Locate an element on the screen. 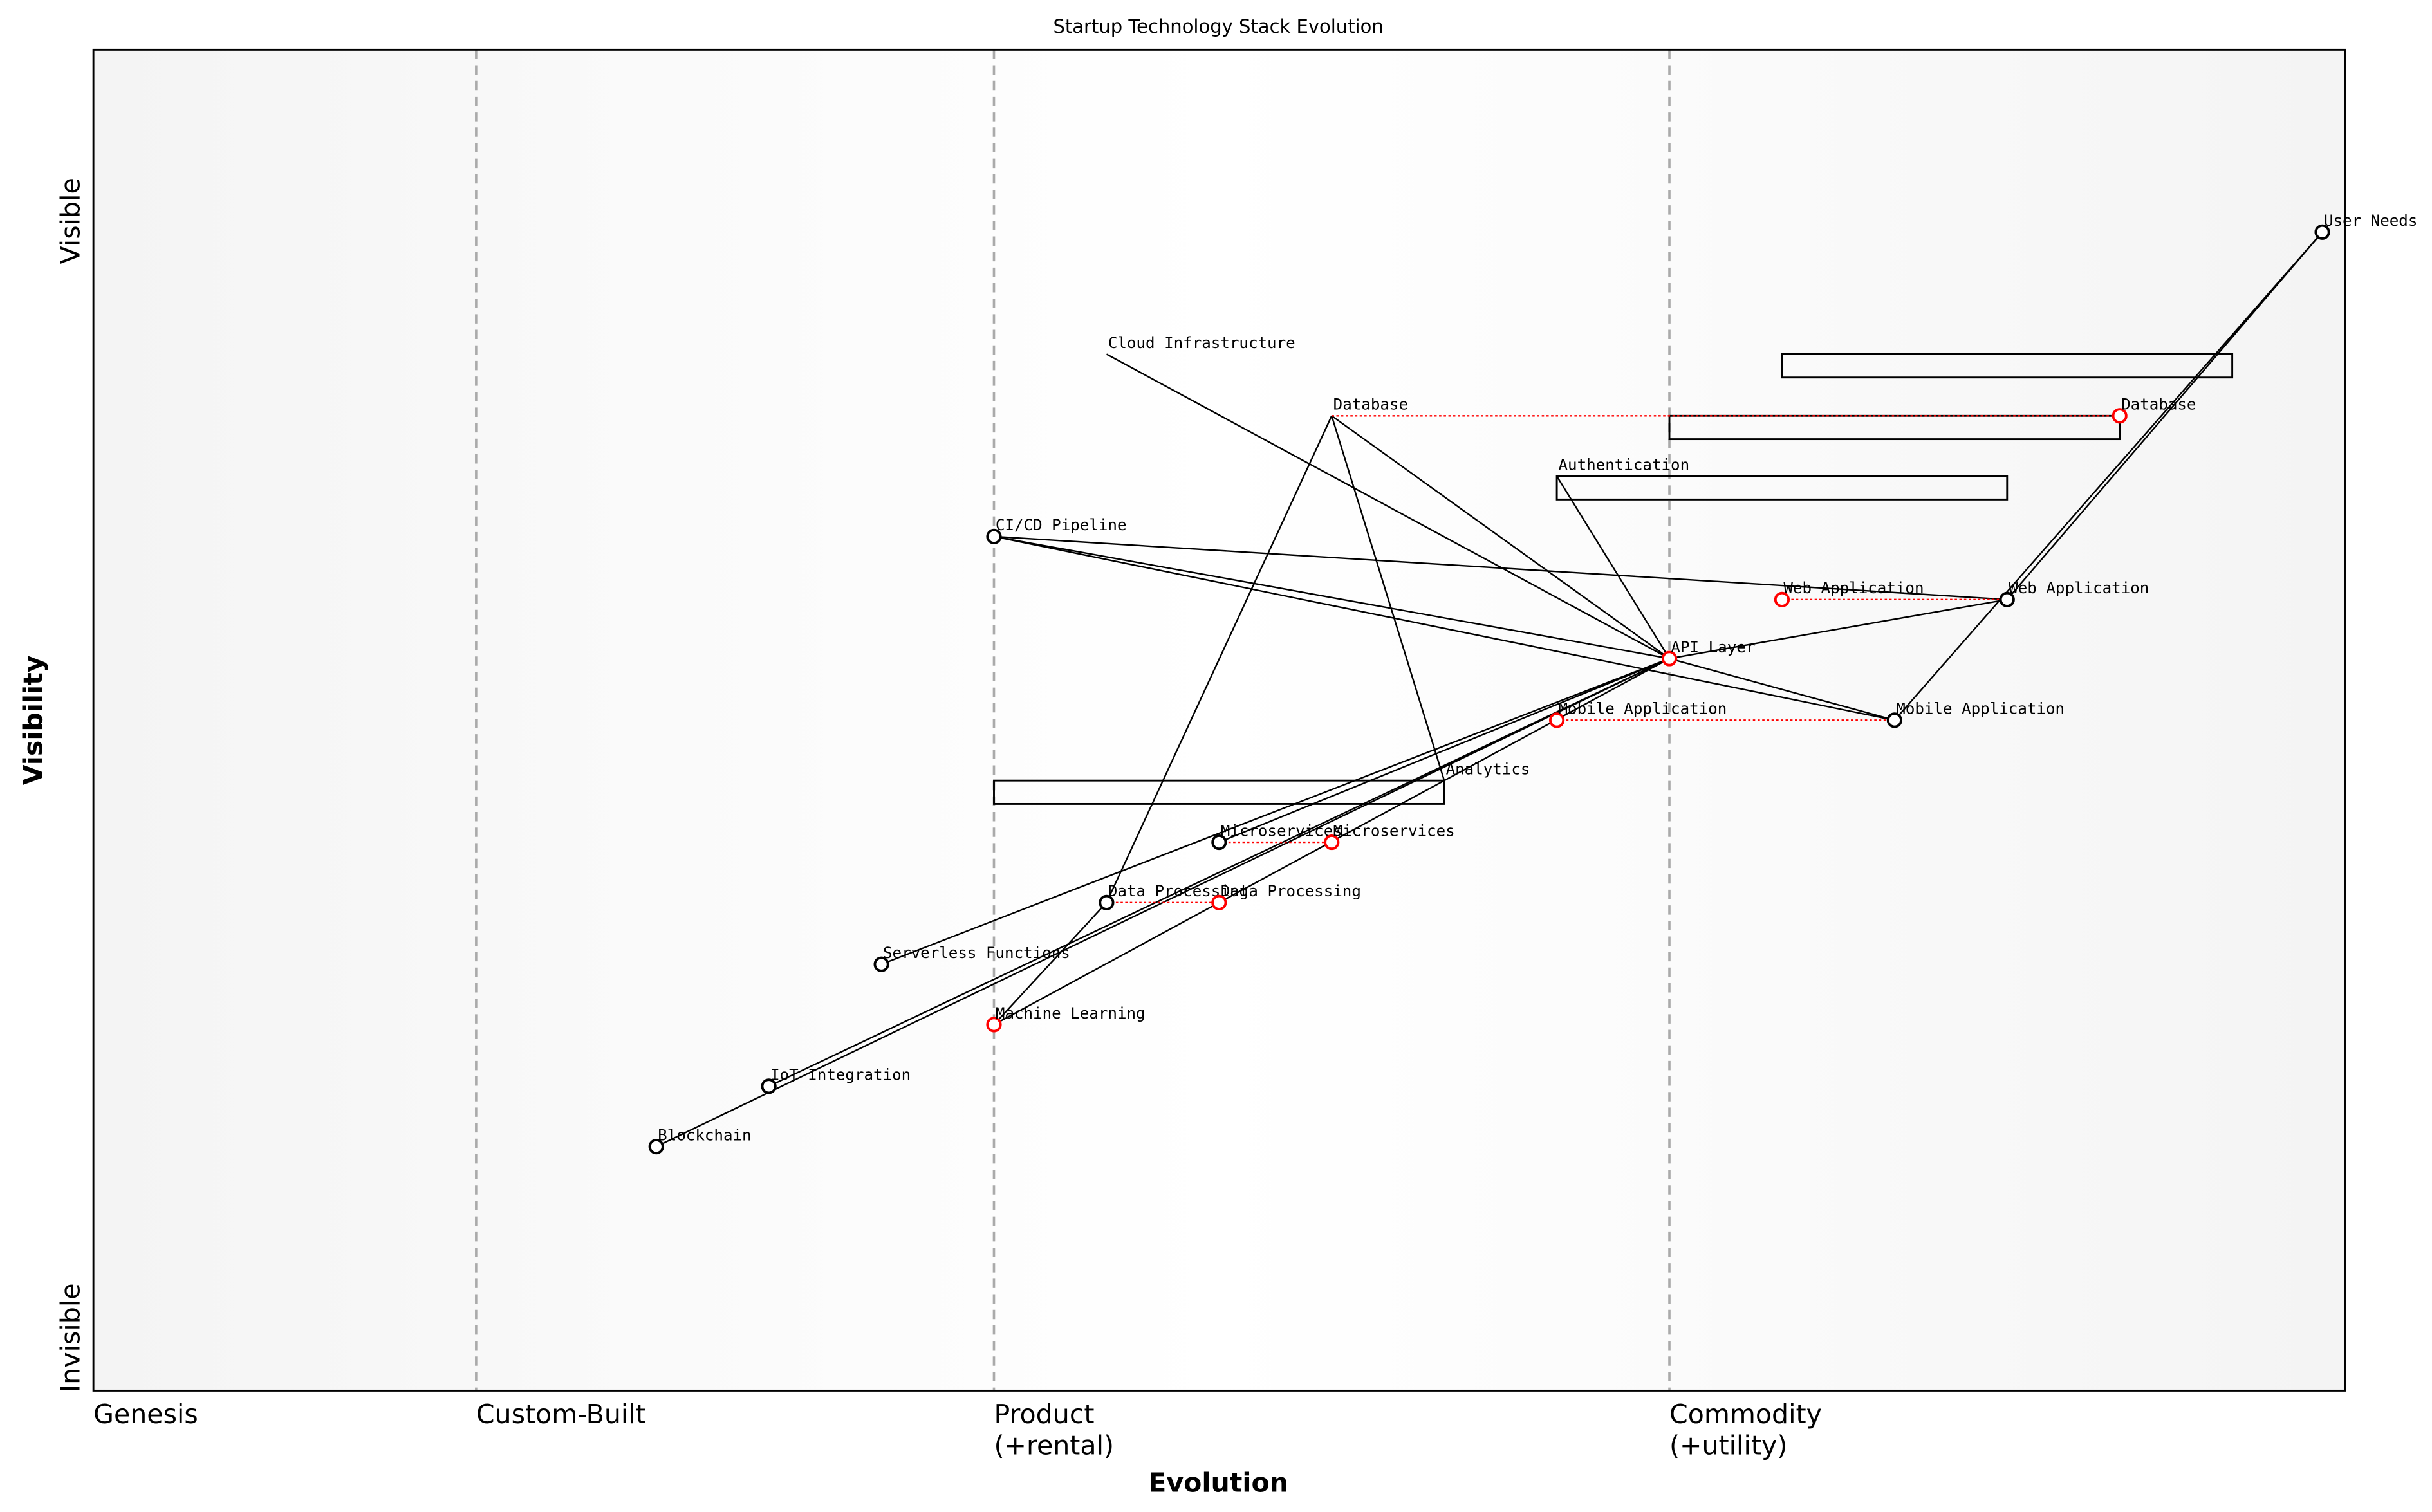 The image size is (2432, 1512). component-label: Machine Learning is located at coordinates (1071, 1013).